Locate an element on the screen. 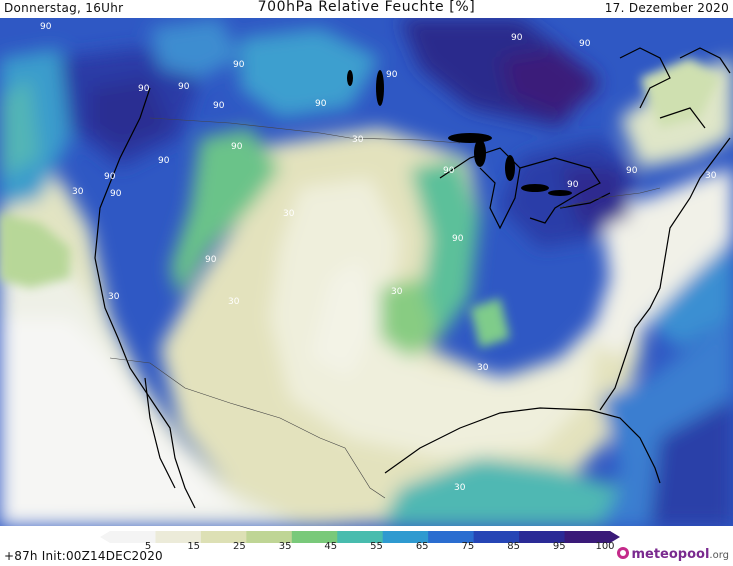  scale-tick-label: 75 is located at coordinates (468, 546).